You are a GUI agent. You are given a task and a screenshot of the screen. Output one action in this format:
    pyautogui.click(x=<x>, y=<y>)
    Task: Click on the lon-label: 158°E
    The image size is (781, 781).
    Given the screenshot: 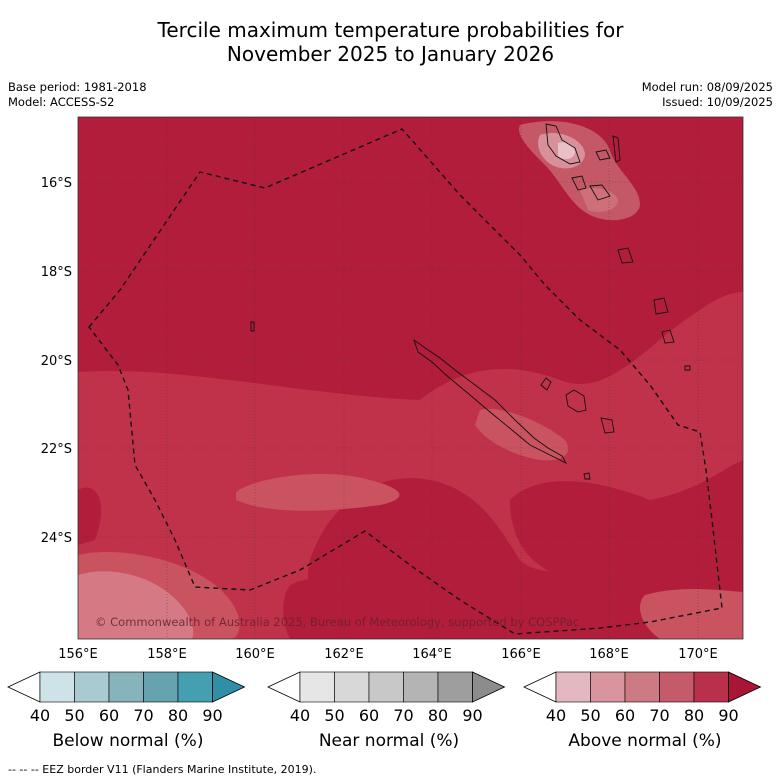 What is the action you would take?
    pyautogui.click(x=167, y=654)
    